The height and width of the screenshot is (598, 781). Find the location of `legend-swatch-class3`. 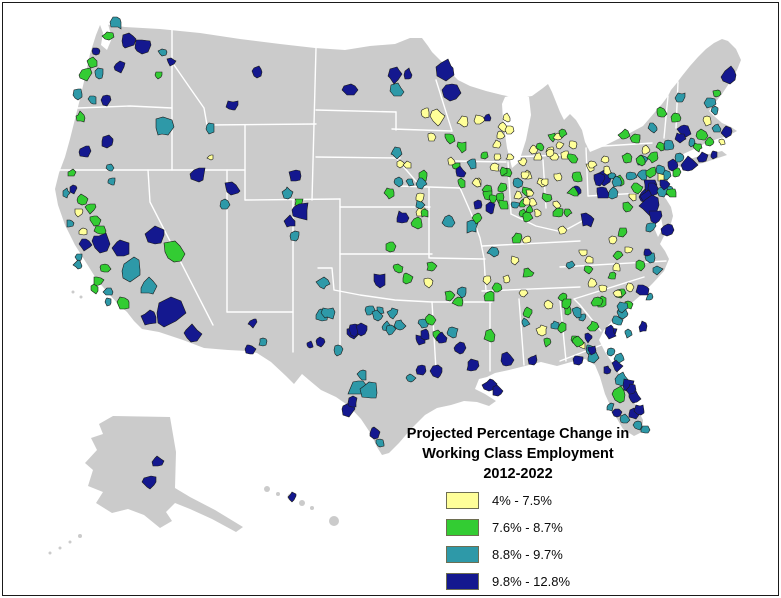

legend-swatch-class3 is located at coordinates (462, 554).